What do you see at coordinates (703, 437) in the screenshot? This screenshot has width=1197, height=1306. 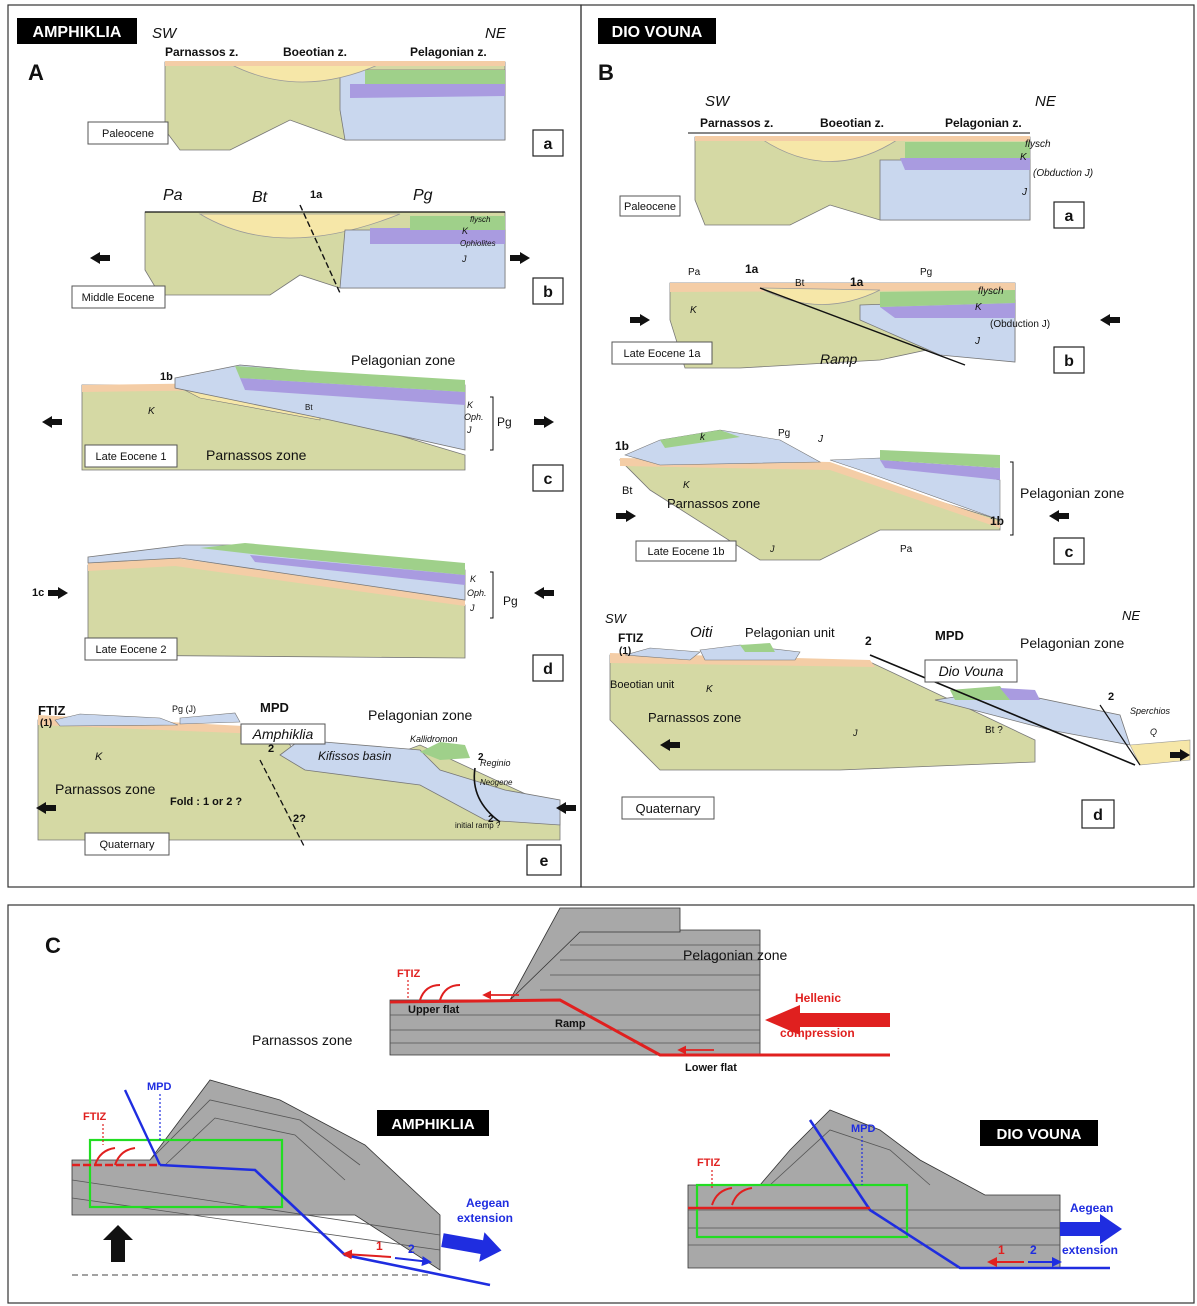 I see `k-label-bc: k` at bounding box center [703, 437].